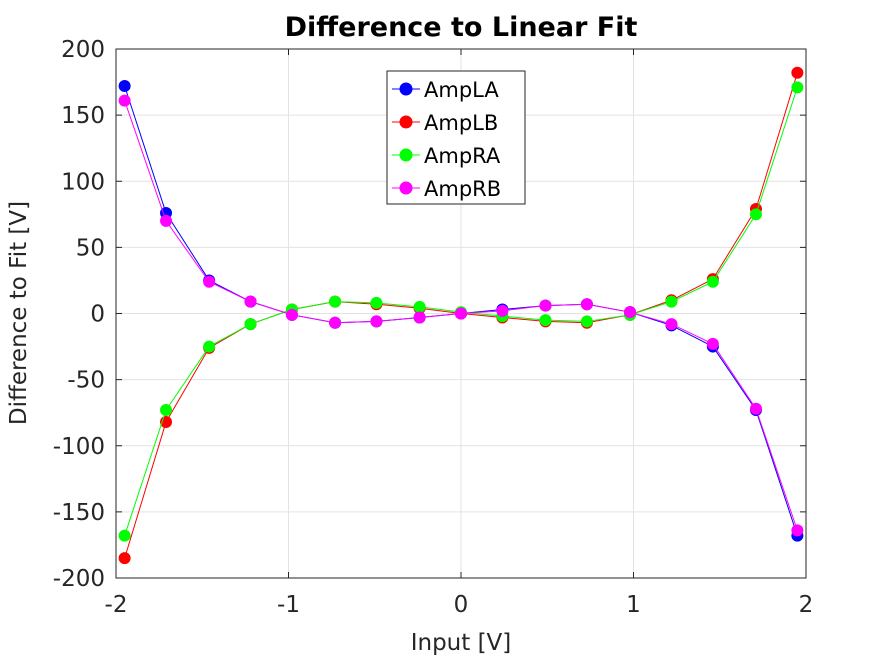 The height and width of the screenshot is (659, 891). Describe the element at coordinates (633, 605) in the screenshot. I see `x-tick-label: 1` at that location.